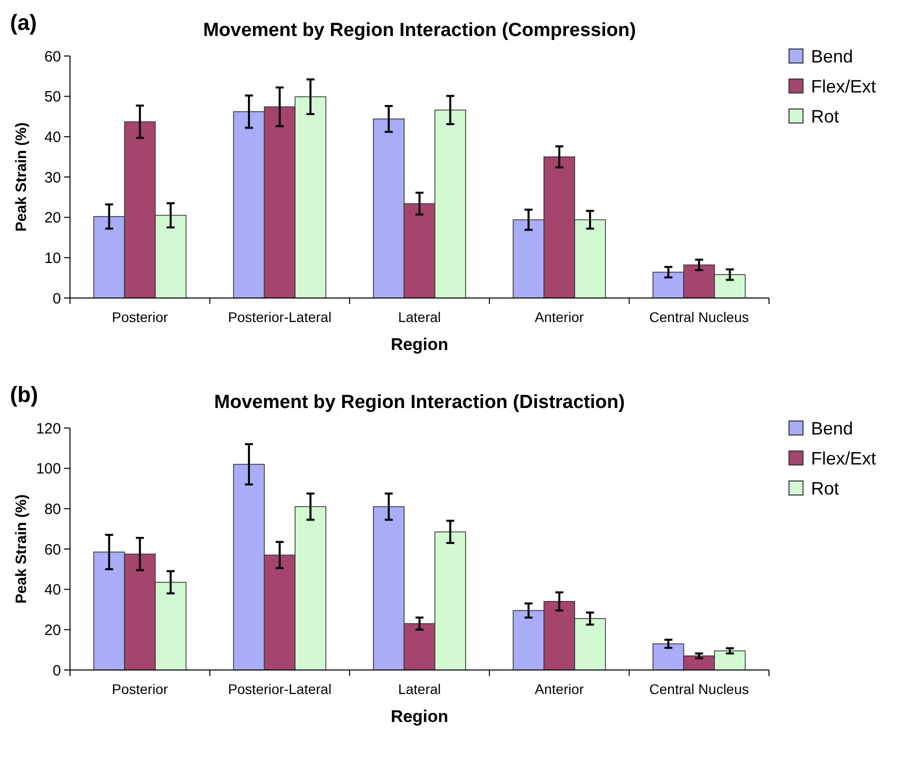  I want to click on y-tick-label: 50, so click(52, 97).